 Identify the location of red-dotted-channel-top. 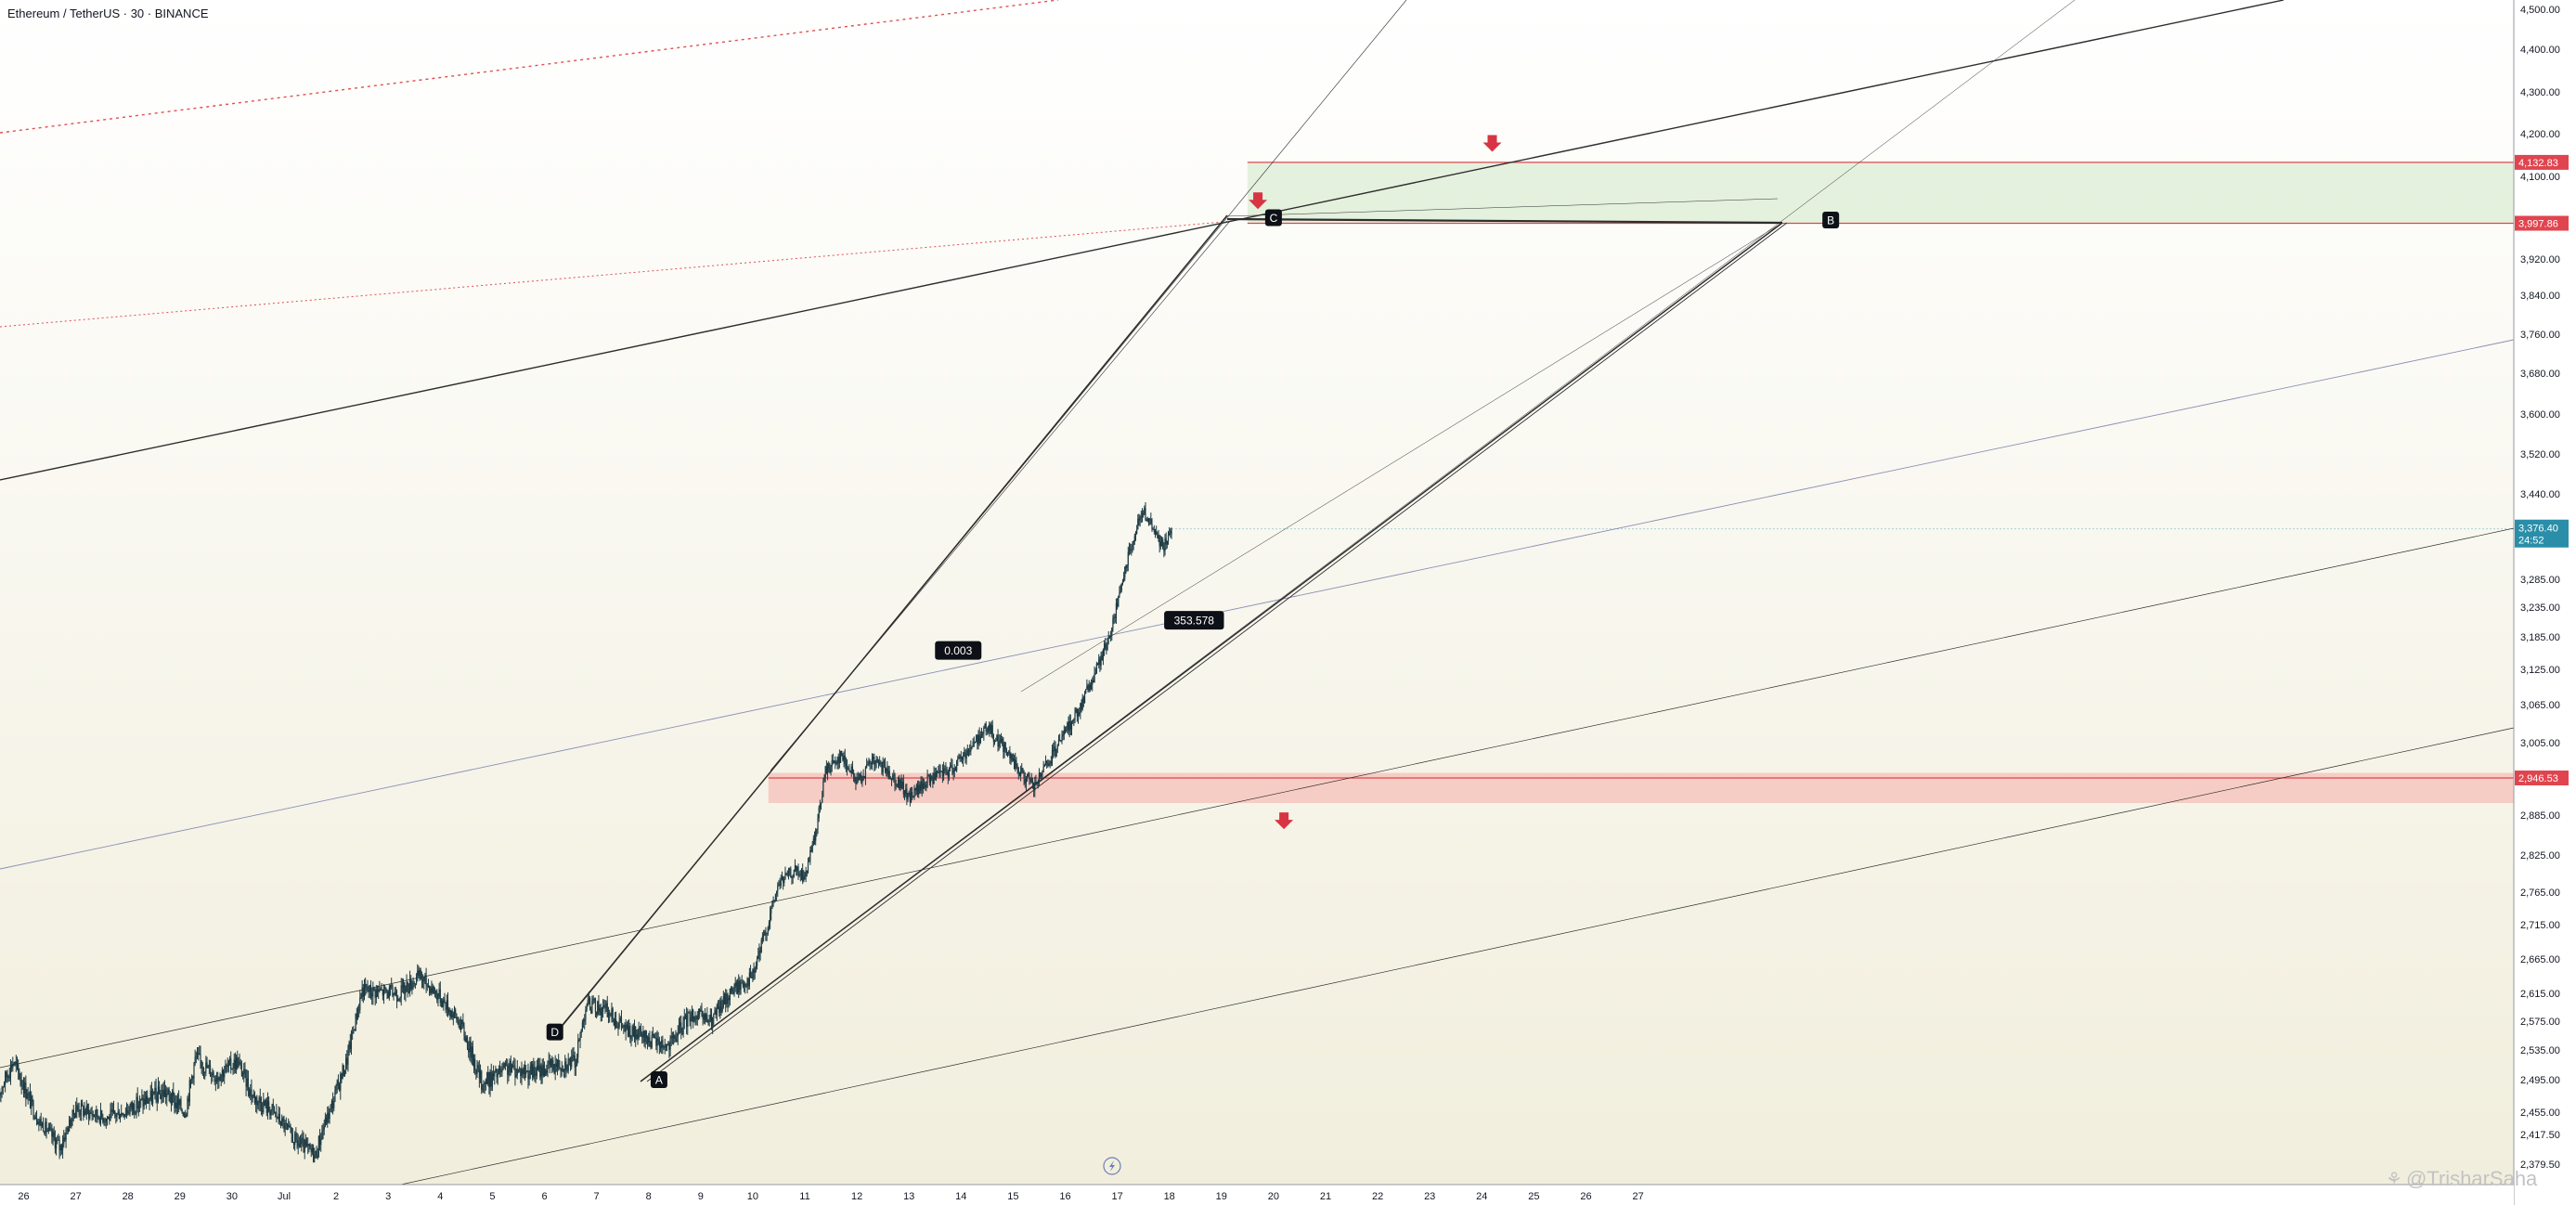
(529, 67).